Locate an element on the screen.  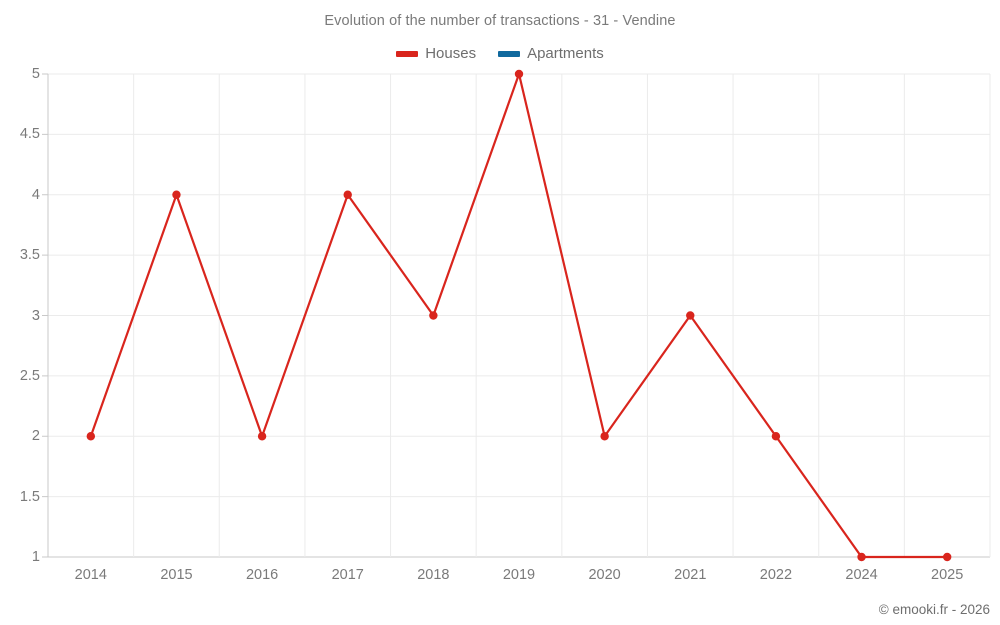
legend-item-apartments: Apartments is located at coordinates (551, 53).